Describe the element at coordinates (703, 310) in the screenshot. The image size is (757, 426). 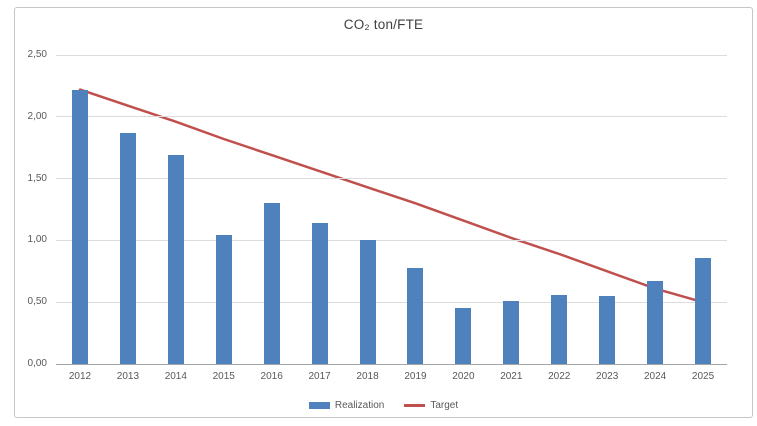
I see `bar-2025` at that location.